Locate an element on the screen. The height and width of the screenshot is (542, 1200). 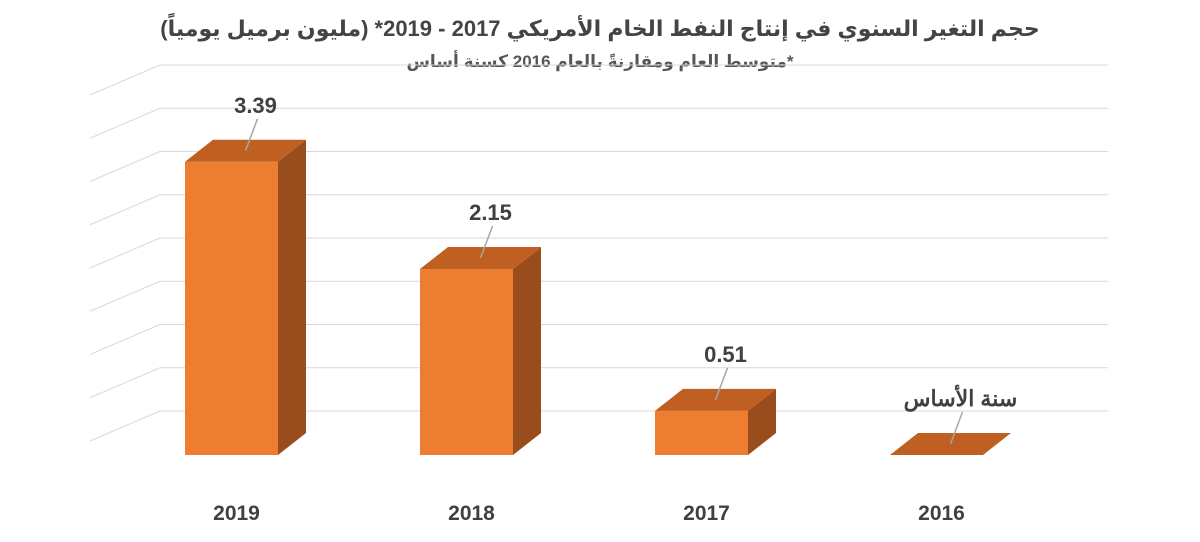
category-label: 2019 is located at coordinates (236, 513).